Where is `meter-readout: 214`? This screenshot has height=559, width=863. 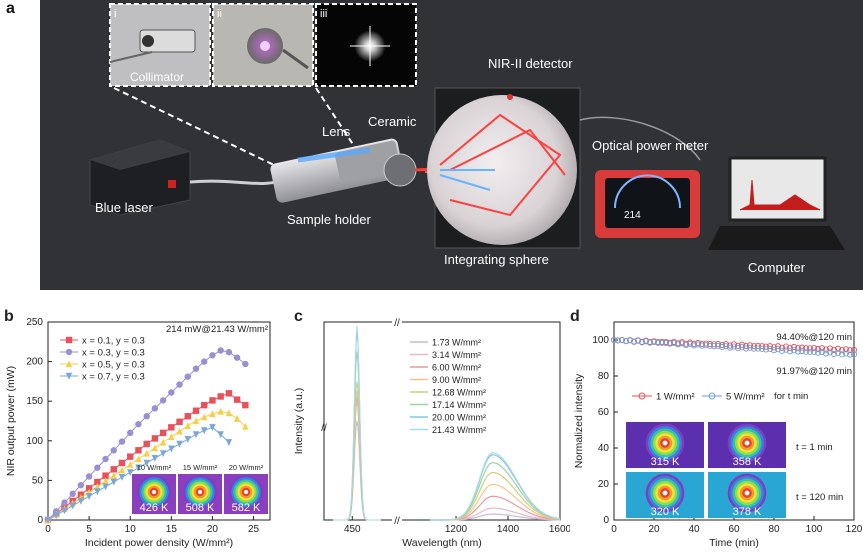
meter-readout: 214 is located at coordinates (632, 215).